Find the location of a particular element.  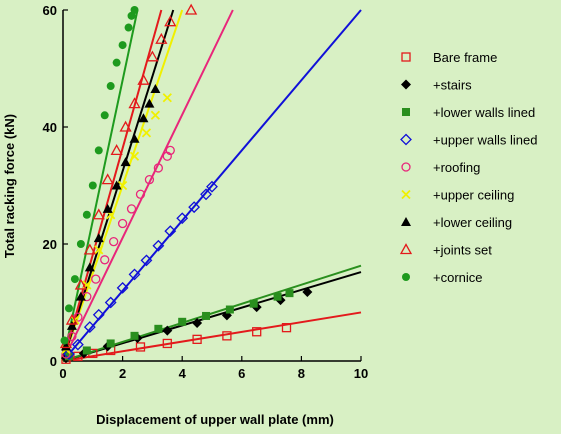

legend-label-7: +joints set is located at coordinates (462, 250).